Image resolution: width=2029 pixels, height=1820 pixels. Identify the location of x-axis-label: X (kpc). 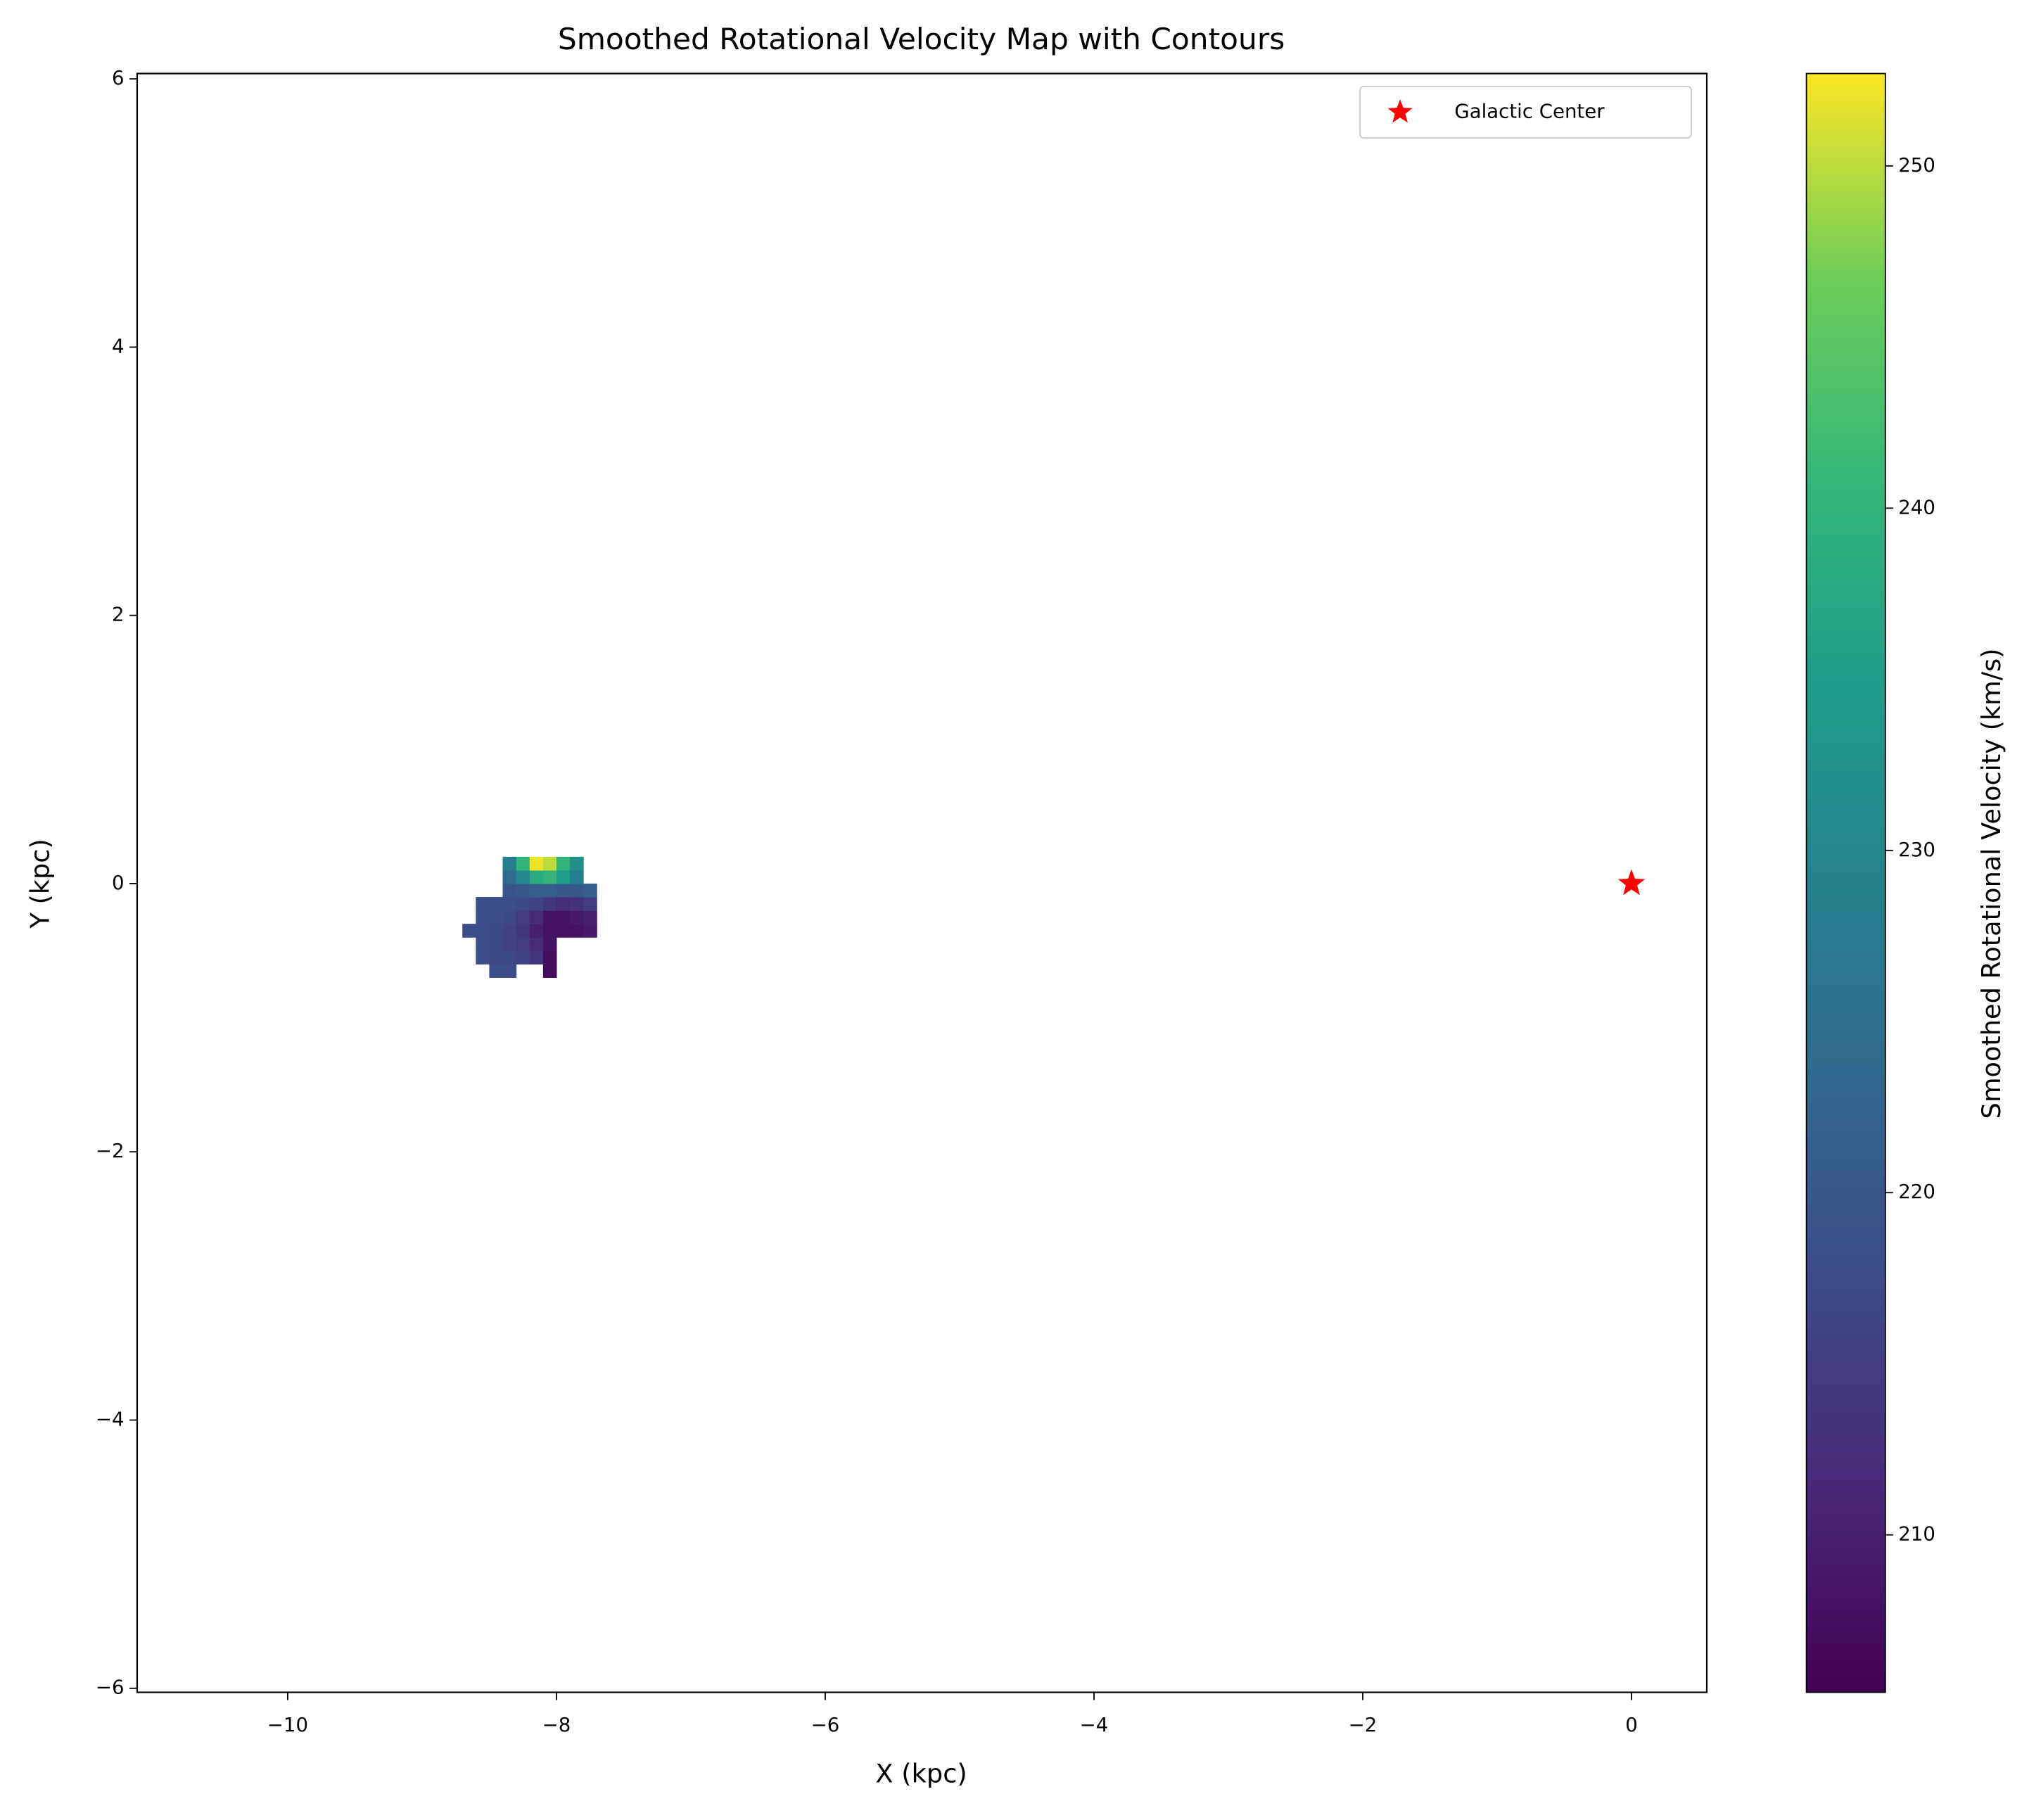
(921, 1773).